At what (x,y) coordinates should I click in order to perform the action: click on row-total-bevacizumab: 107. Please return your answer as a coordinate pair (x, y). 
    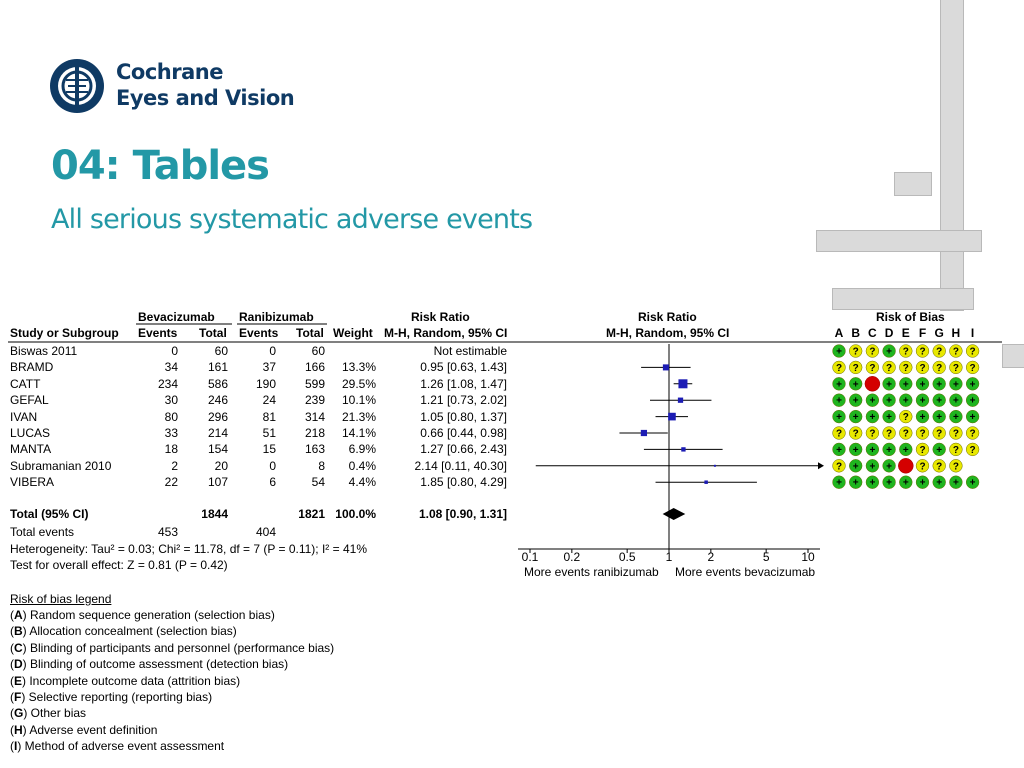
    Looking at the image, I should click on (217, 482).